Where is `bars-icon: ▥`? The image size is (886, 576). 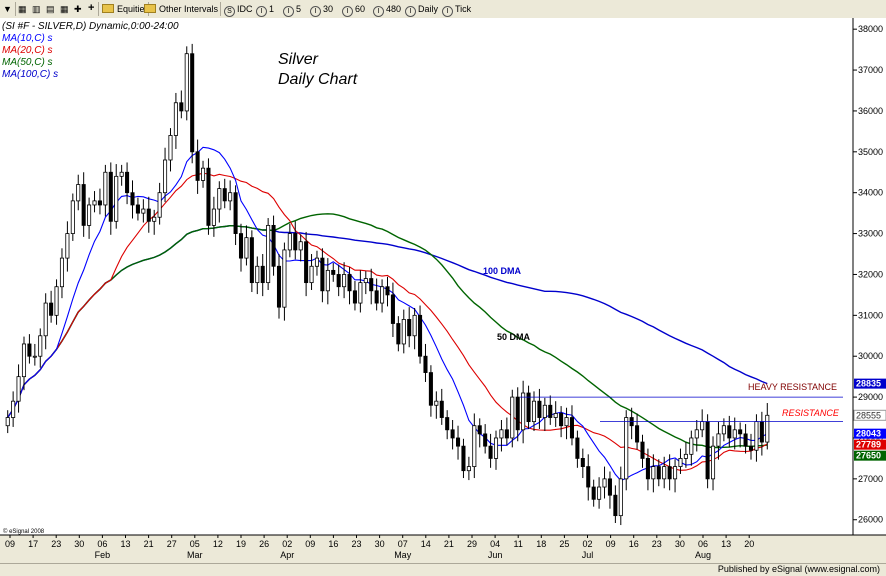 bars-icon: ▥ is located at coordinates (36, 9).